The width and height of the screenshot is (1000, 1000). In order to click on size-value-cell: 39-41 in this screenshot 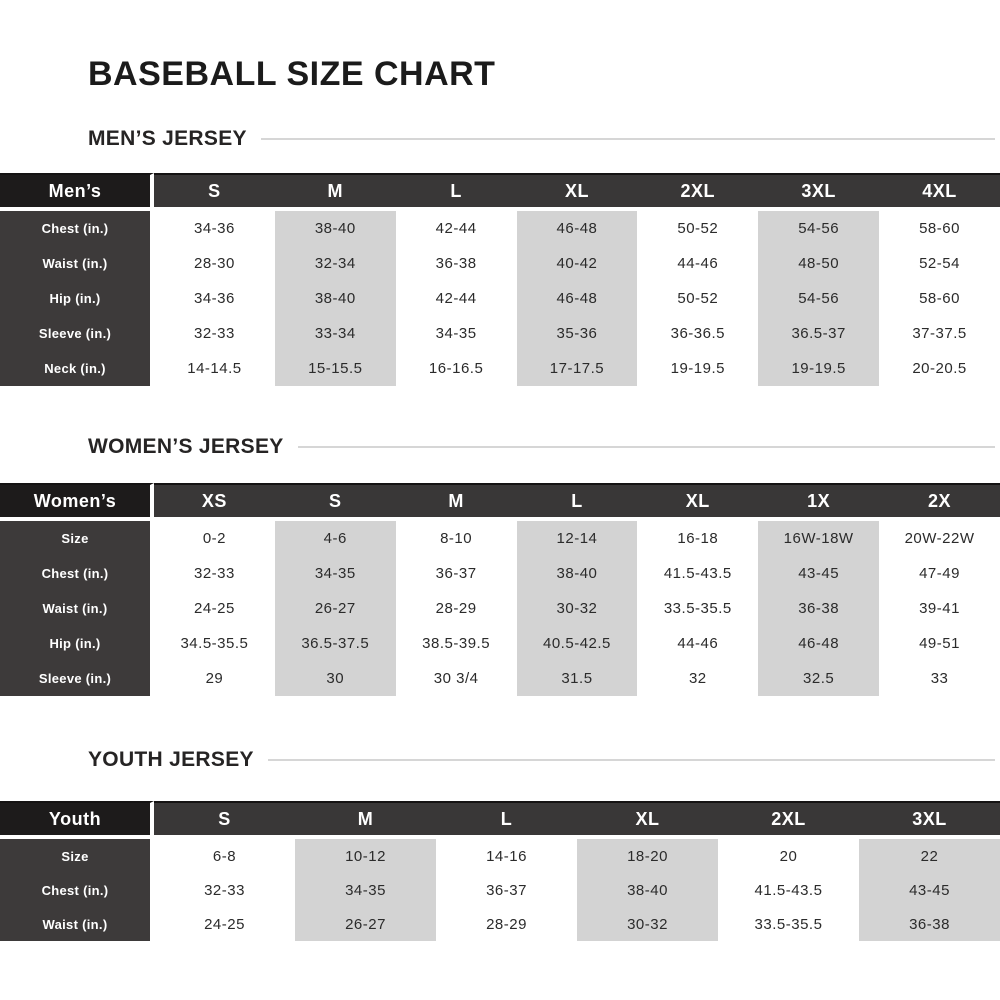, I will do `click(939, 609)`.